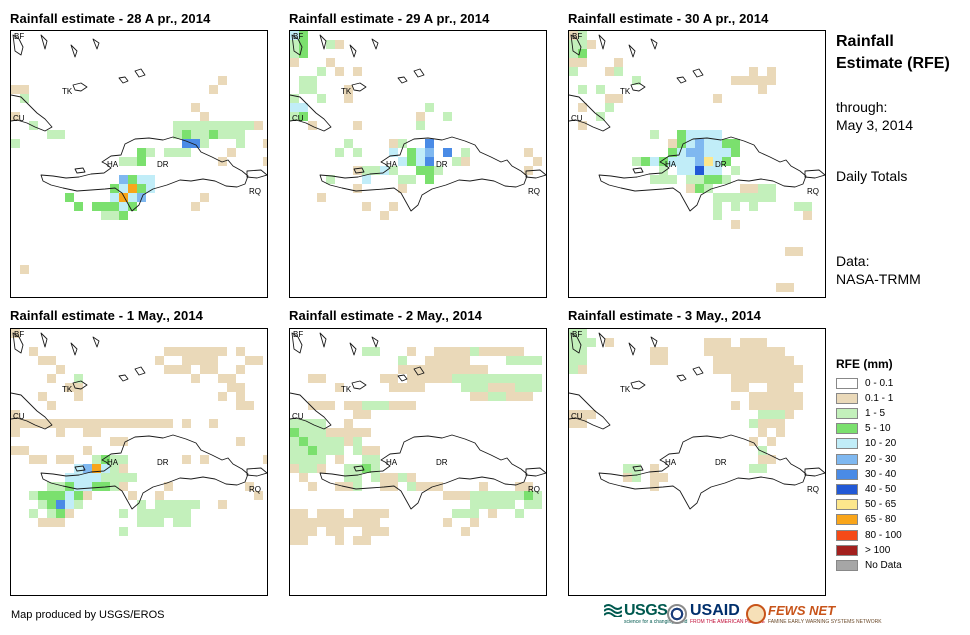  I want to click on legend-label: 0.1 - 1, so click(879, 398).